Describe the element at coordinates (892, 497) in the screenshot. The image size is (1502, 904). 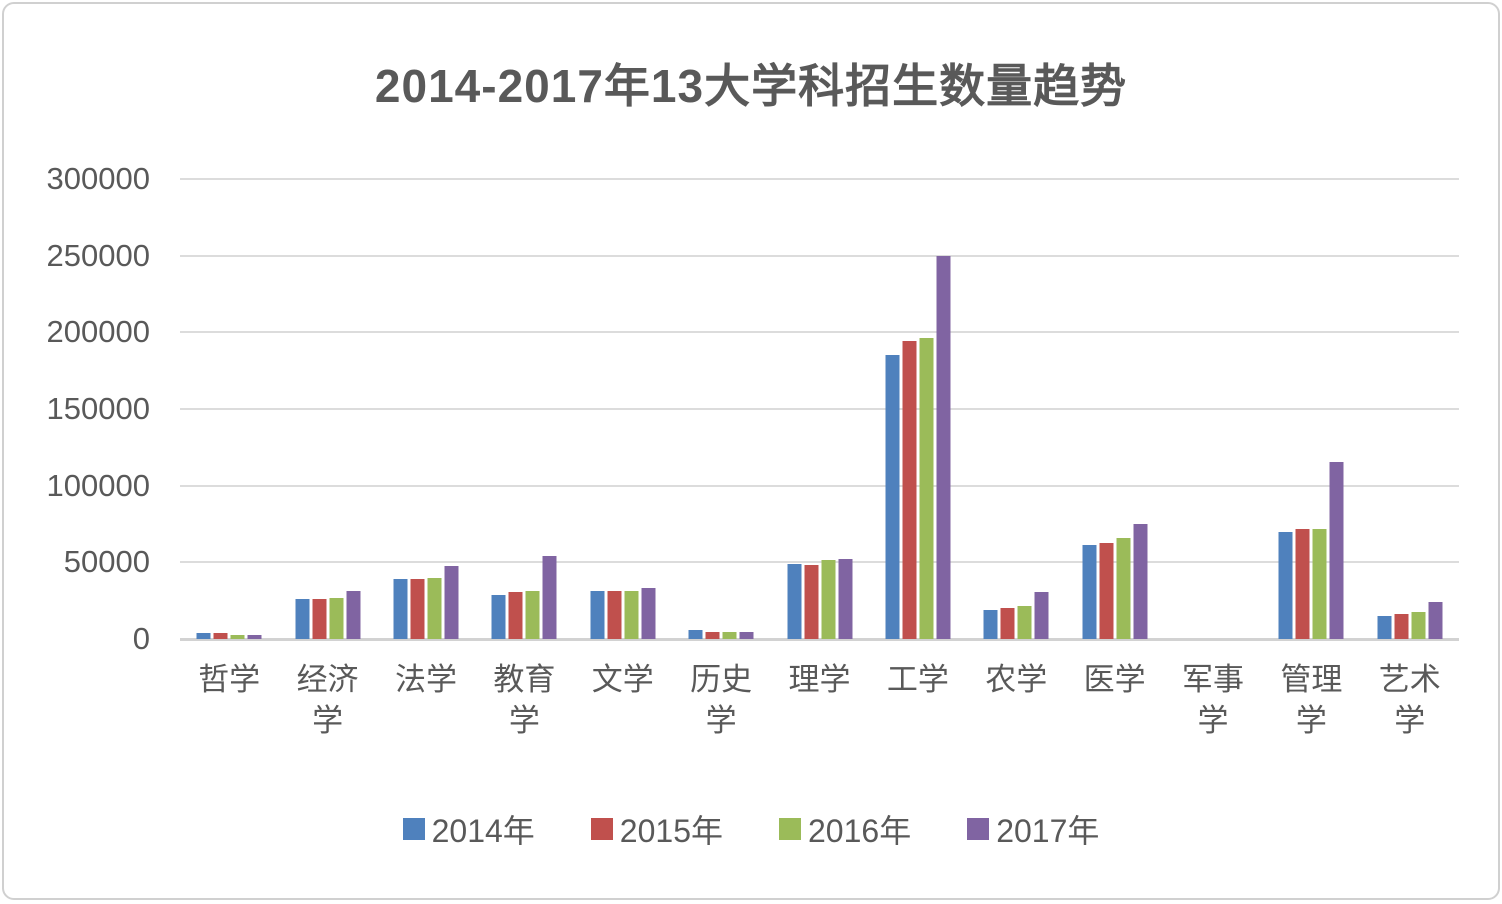
I see `bar-2014年-工学` at that location.